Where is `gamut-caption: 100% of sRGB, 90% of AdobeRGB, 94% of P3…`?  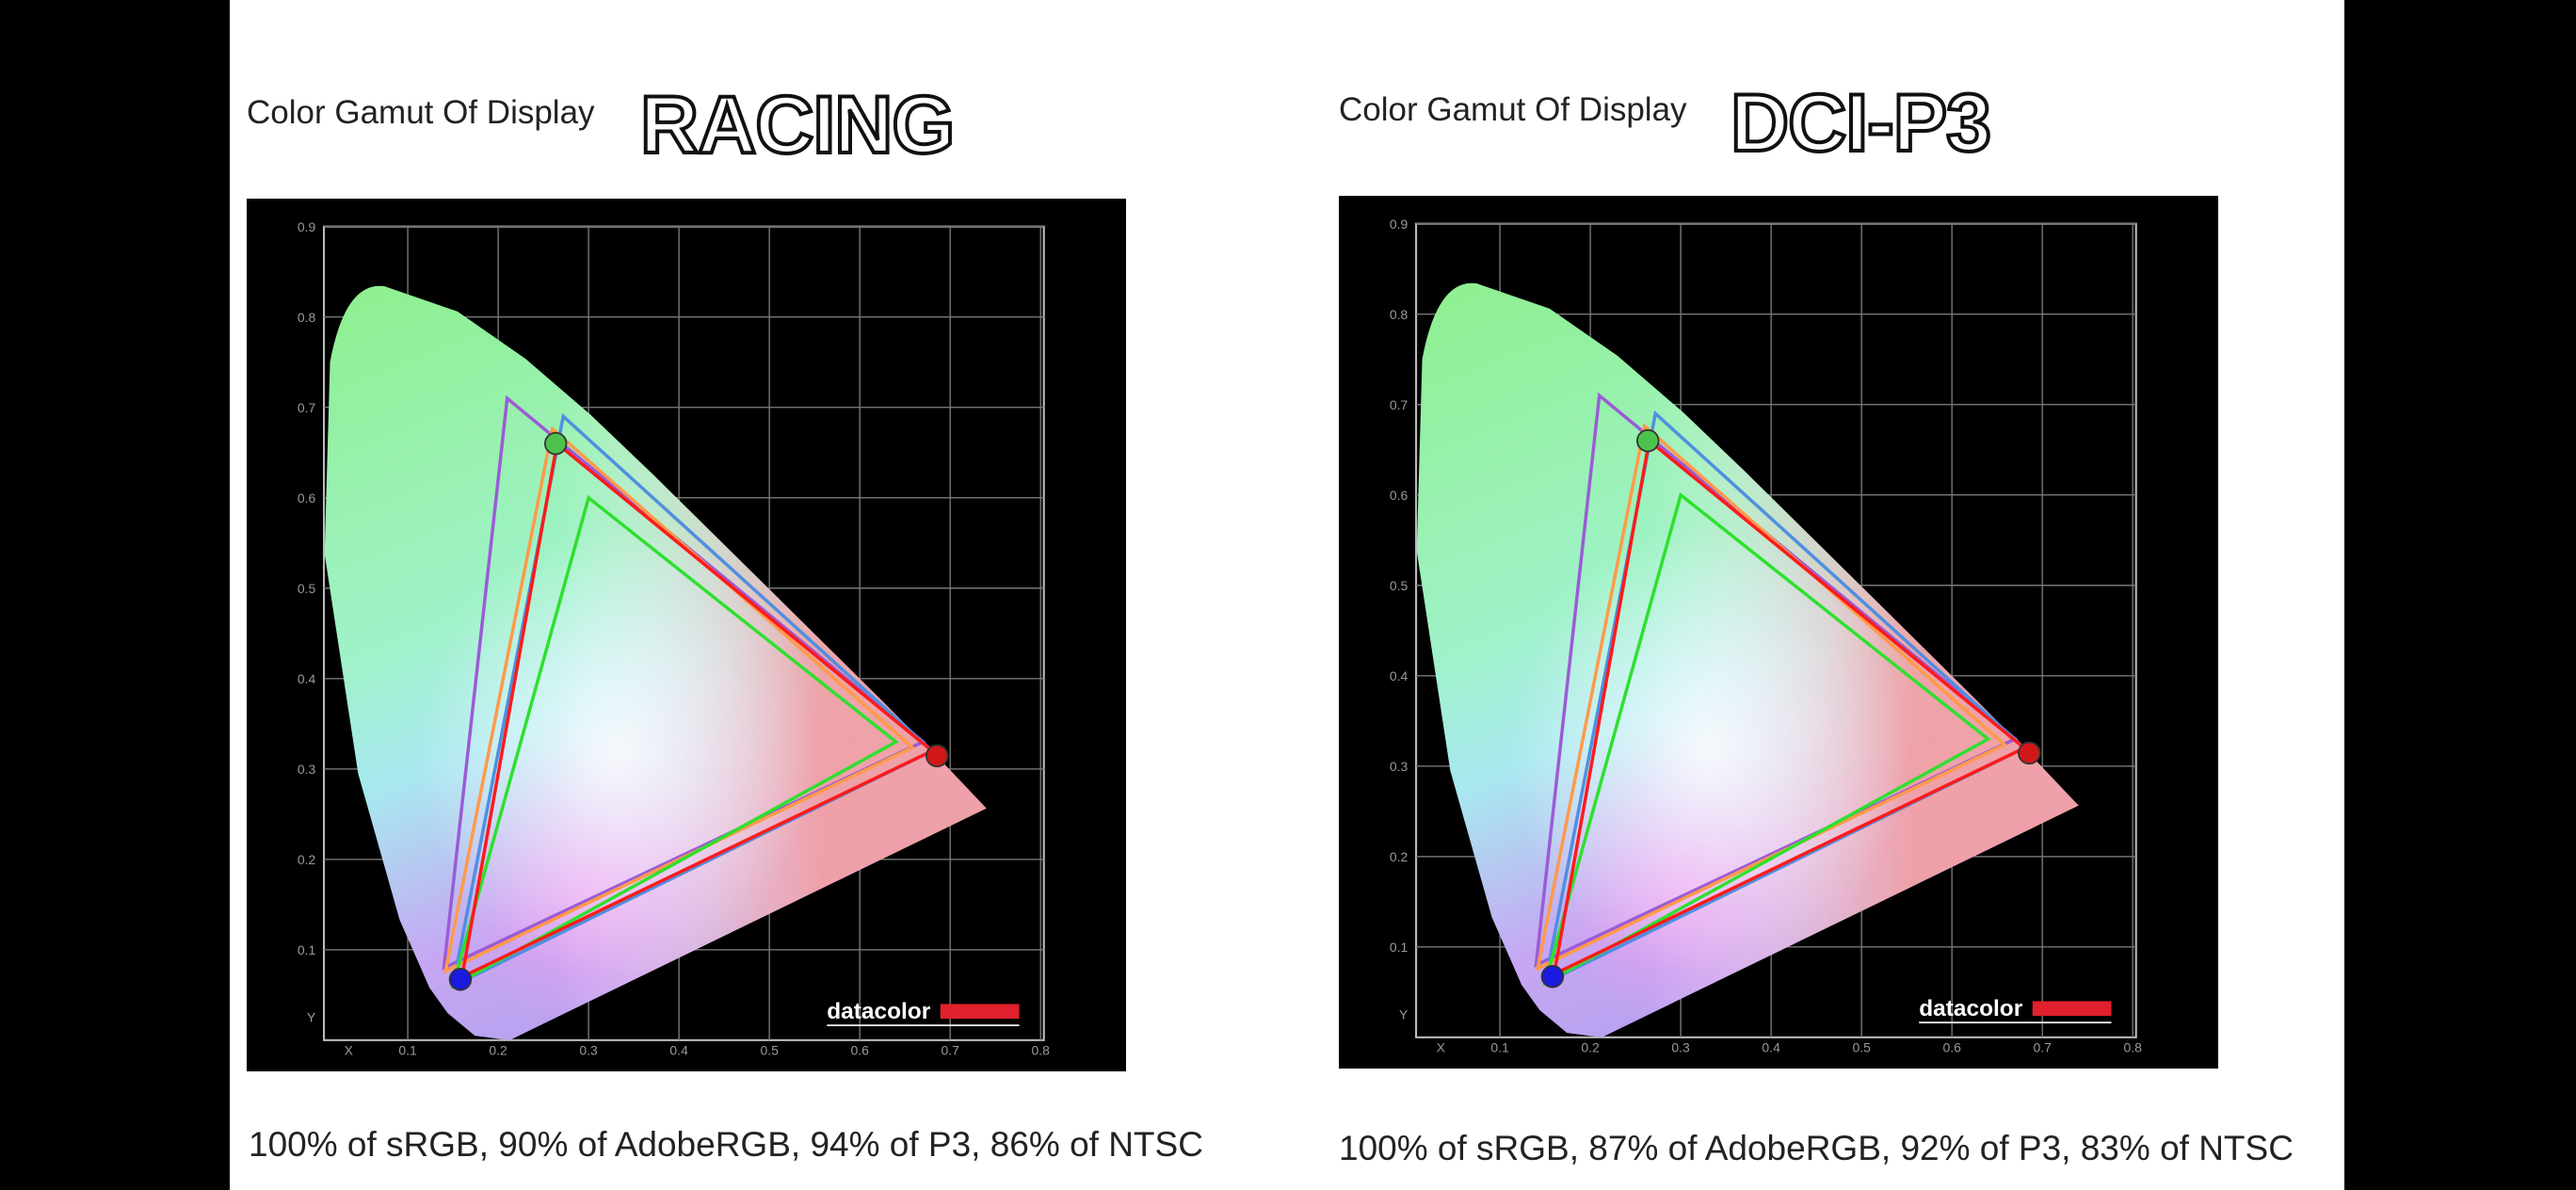 gamut-caption: 100% of sRGB, 90% of AdobeRGB, 94% of P3… is located at coordinates (726, 1144).